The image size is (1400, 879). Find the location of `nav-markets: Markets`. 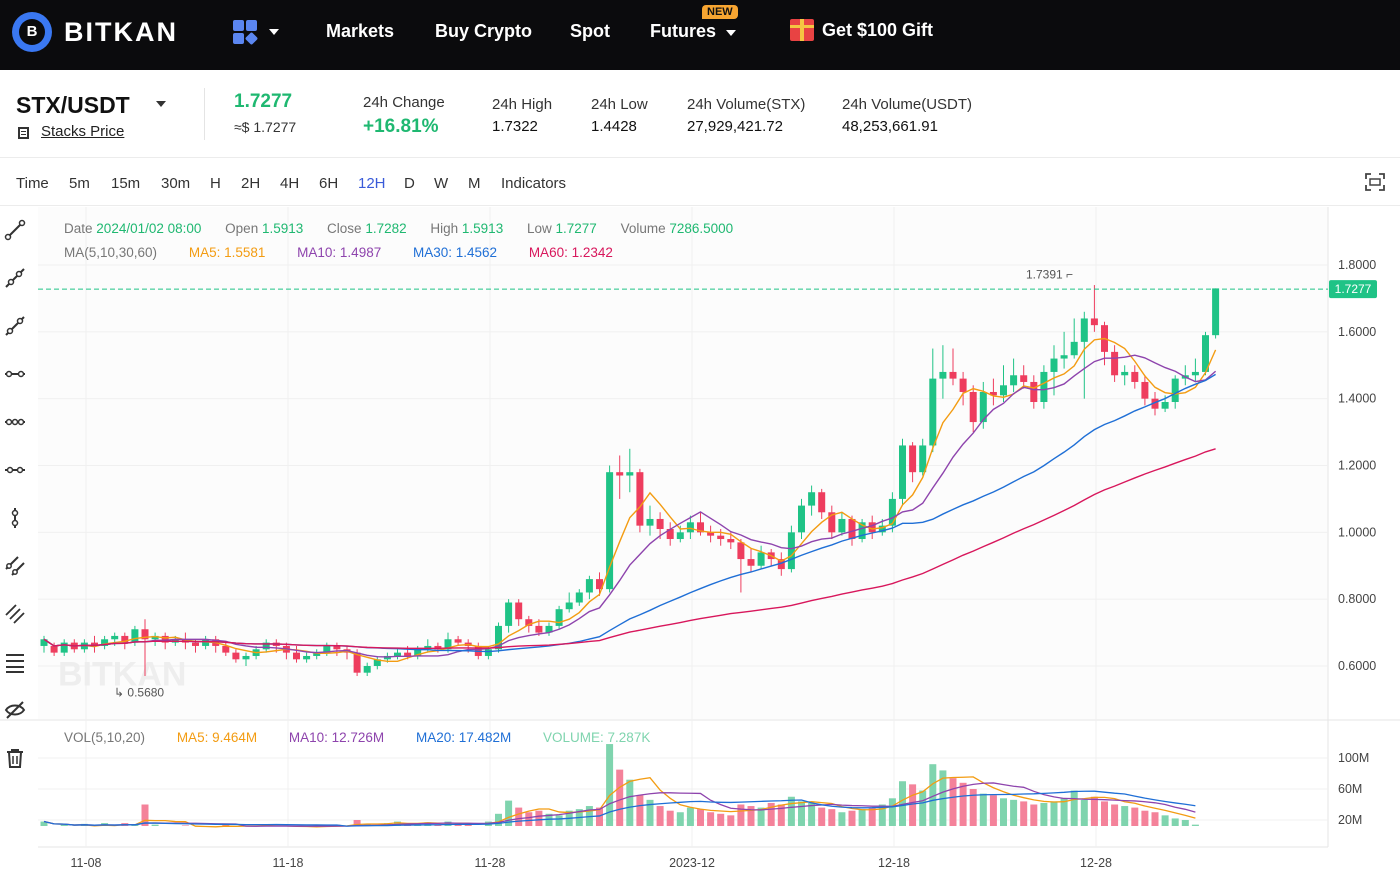

nav-markets: Markets is located at coordinates (360, 31).